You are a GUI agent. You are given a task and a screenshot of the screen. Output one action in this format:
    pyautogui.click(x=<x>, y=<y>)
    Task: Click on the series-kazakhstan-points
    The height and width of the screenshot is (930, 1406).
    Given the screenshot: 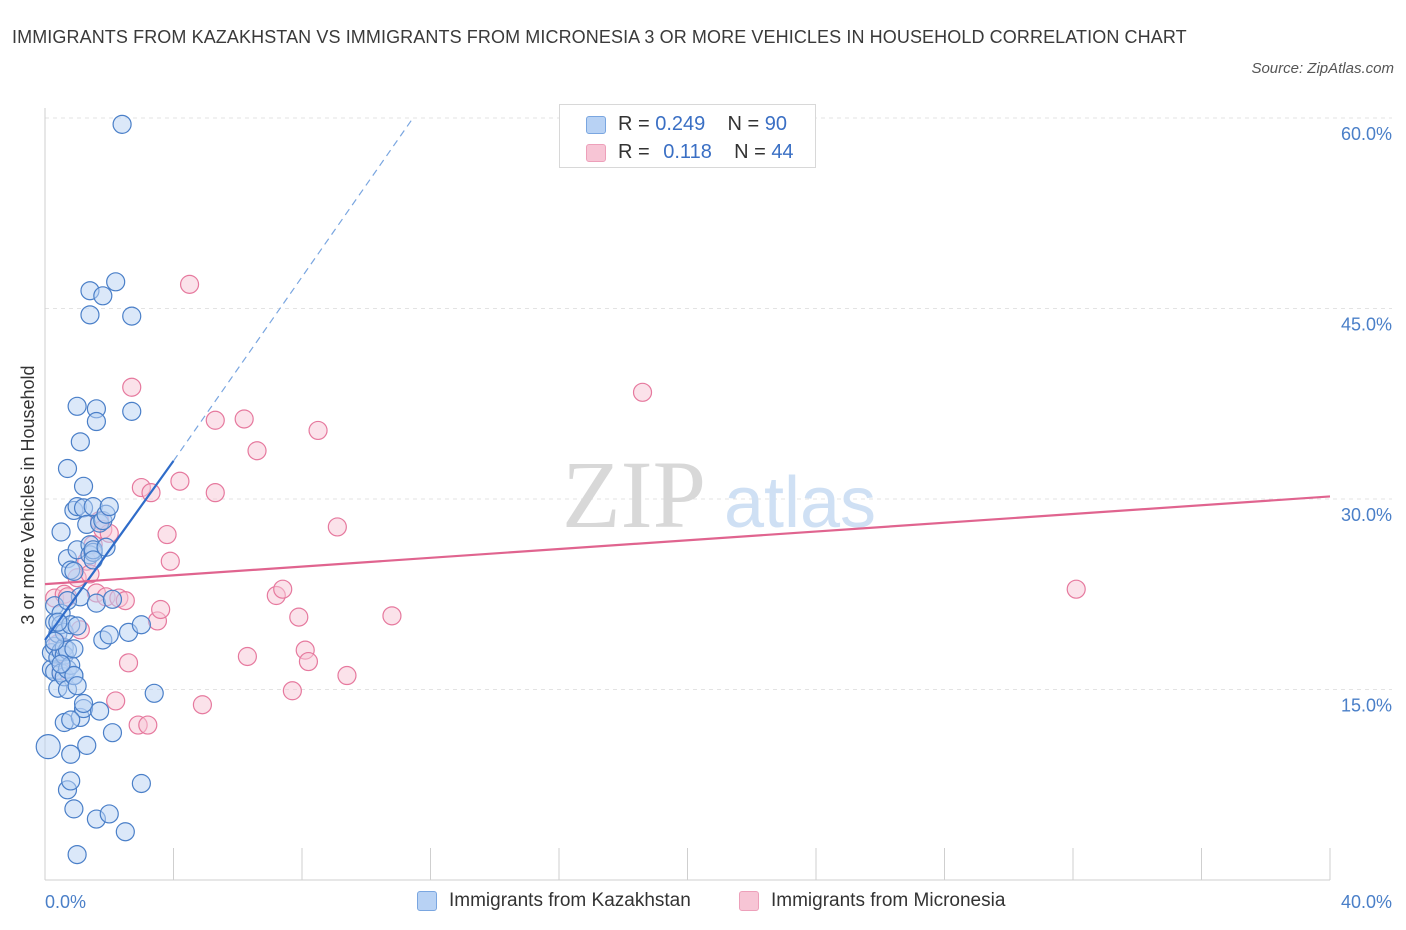 What is the action you would take?
    pyautogui.click(x=99, y=489)
    